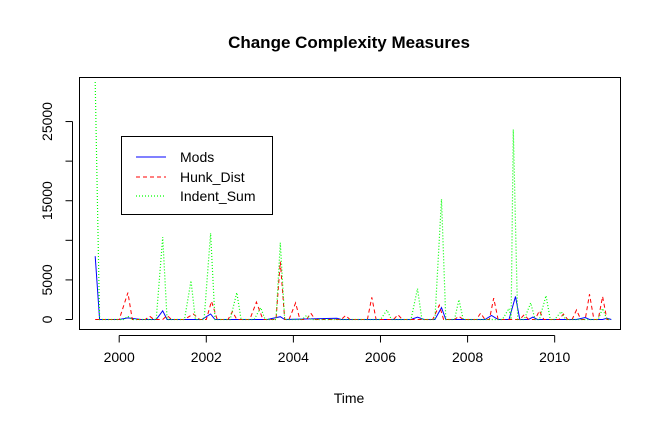  I want to click on y-tick-label: 5000, so click(47, 279).